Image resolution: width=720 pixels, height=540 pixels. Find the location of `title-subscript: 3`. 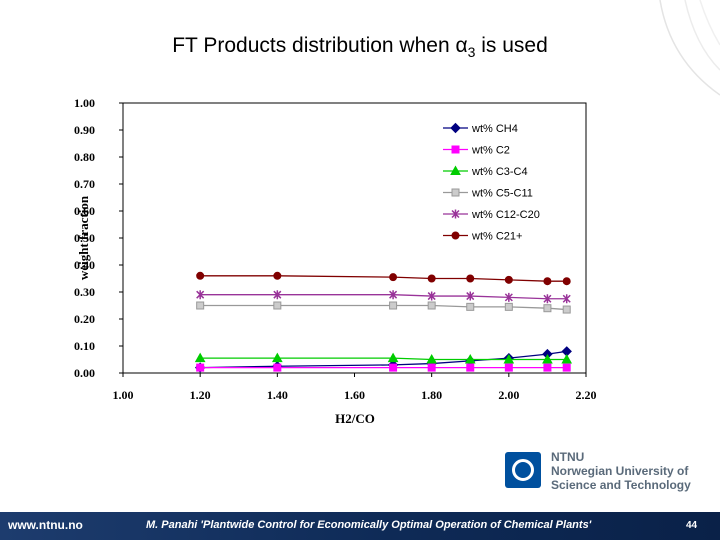

title-subscript: 3 is located at coordinates (471, 52).